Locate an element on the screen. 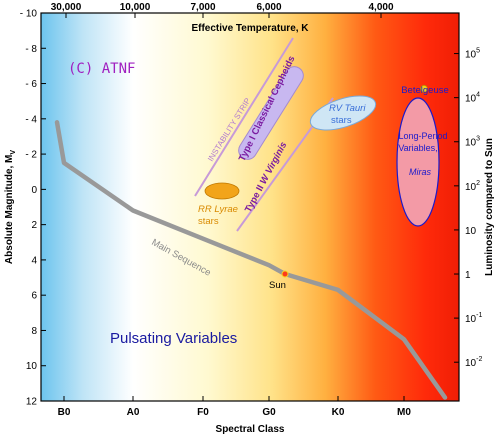 This screenshot has width=500, height=437. right-tick-label: 10⁻¹ is located at coordinates (473, 318).